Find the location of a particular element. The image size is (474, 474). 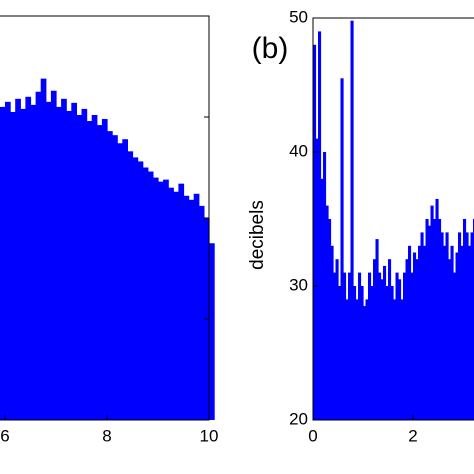

panel-label: (b) is located at coordinates (270, 48).